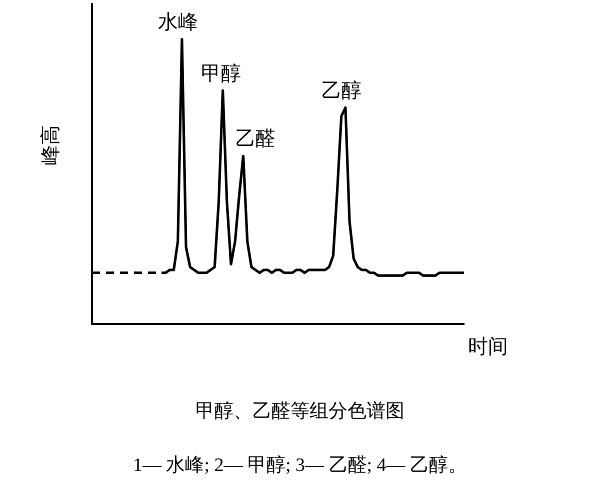  What do you see at coordinates (178, 22) in the screenshot?
I see `text: 水峰` at bounding box center [178, 22].